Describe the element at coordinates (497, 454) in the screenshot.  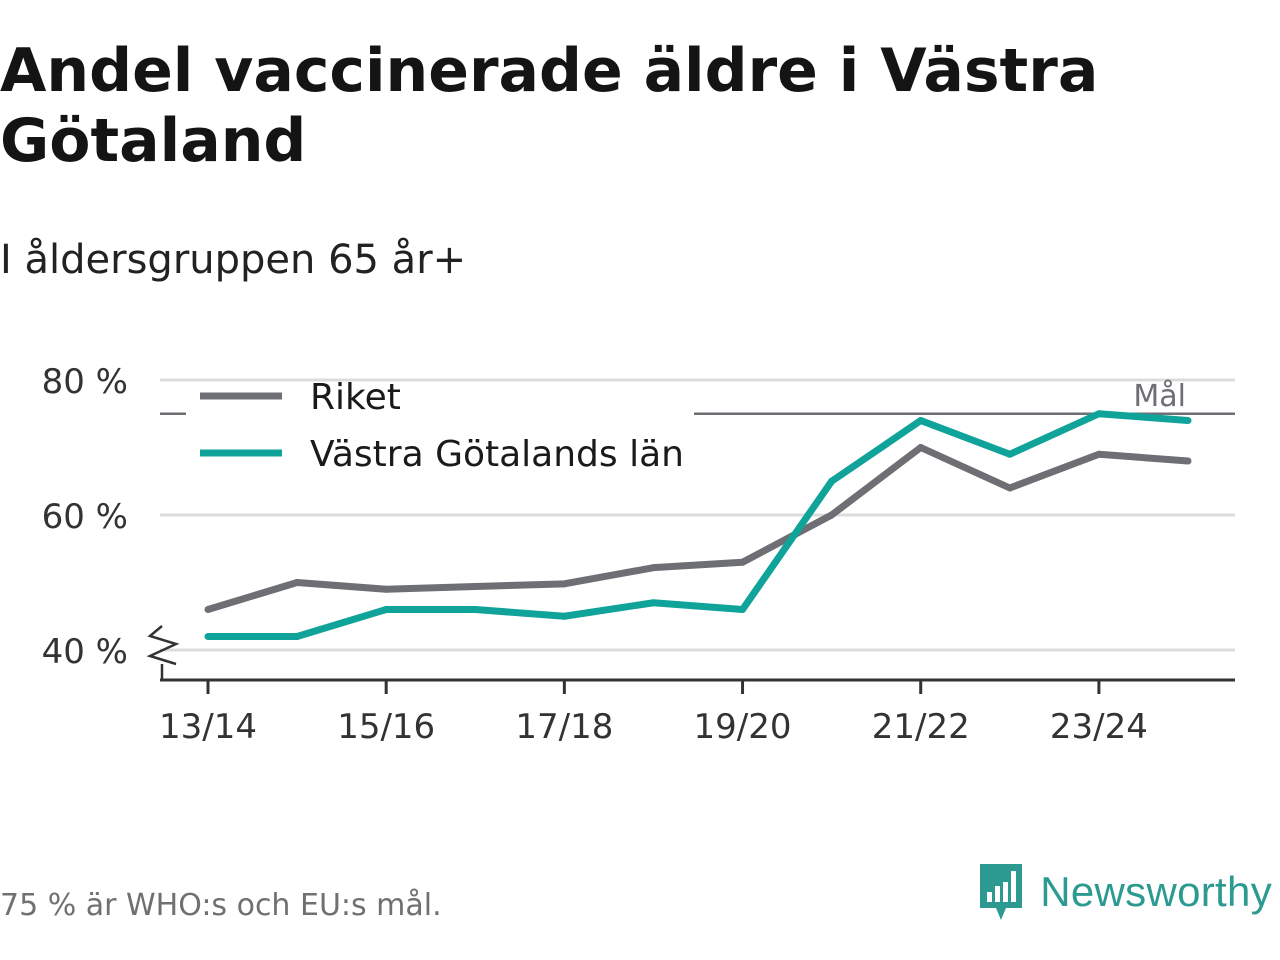
I see `legend-label: Västra Götalands län` at that location.